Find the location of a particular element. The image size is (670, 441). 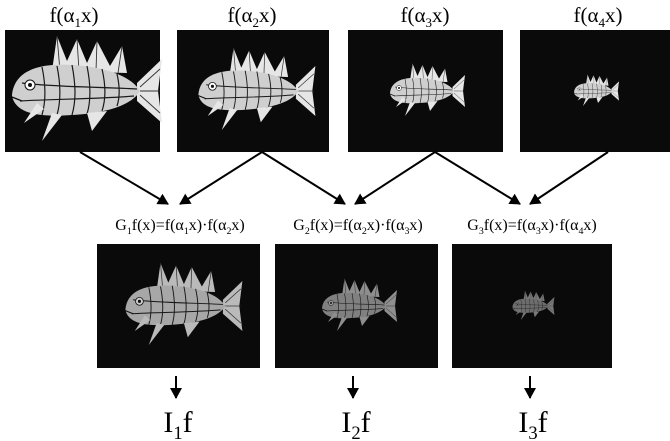

arrow-a4-to-g3 is located at coordinates (569, 178).